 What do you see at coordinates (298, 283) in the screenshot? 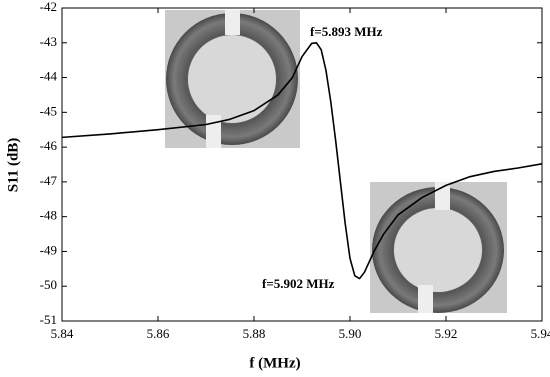
I see `annotation: f=5.902 MHz` at bounding box center [298, 283].